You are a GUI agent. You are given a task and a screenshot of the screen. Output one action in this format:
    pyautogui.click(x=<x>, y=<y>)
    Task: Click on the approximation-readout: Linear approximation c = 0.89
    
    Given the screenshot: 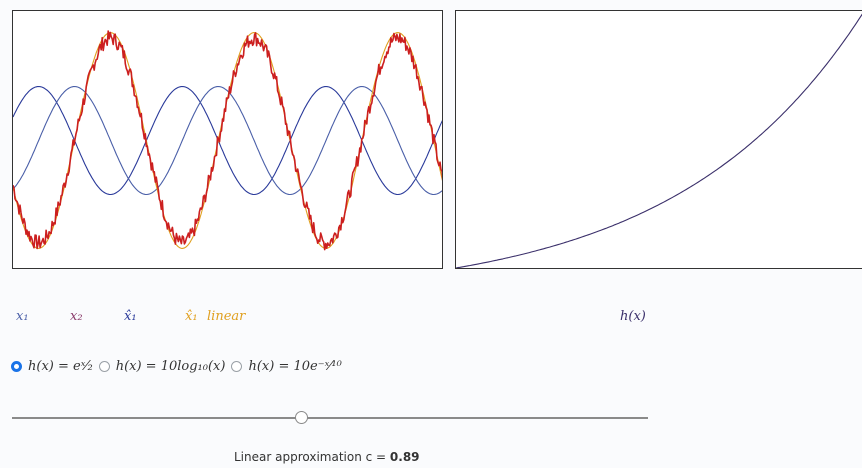 What is the action you would take?
    pyautogui.click(x=327, y=457)
    